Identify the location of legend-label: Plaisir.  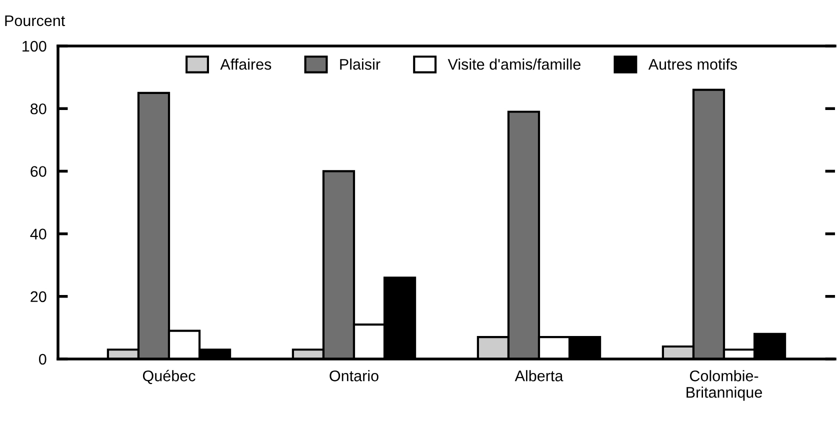
(360, 64).